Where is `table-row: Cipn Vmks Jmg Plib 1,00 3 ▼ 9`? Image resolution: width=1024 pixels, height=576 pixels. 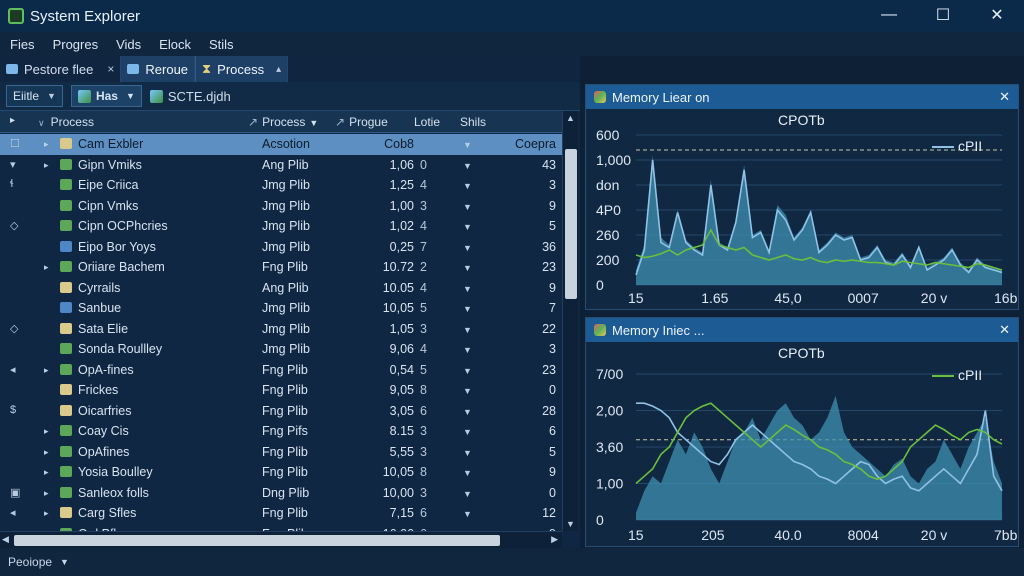 table-row: Cipn Vmks Jmg Plib 1,00 3 ▼ 9 is located at coordinates (281, 206).